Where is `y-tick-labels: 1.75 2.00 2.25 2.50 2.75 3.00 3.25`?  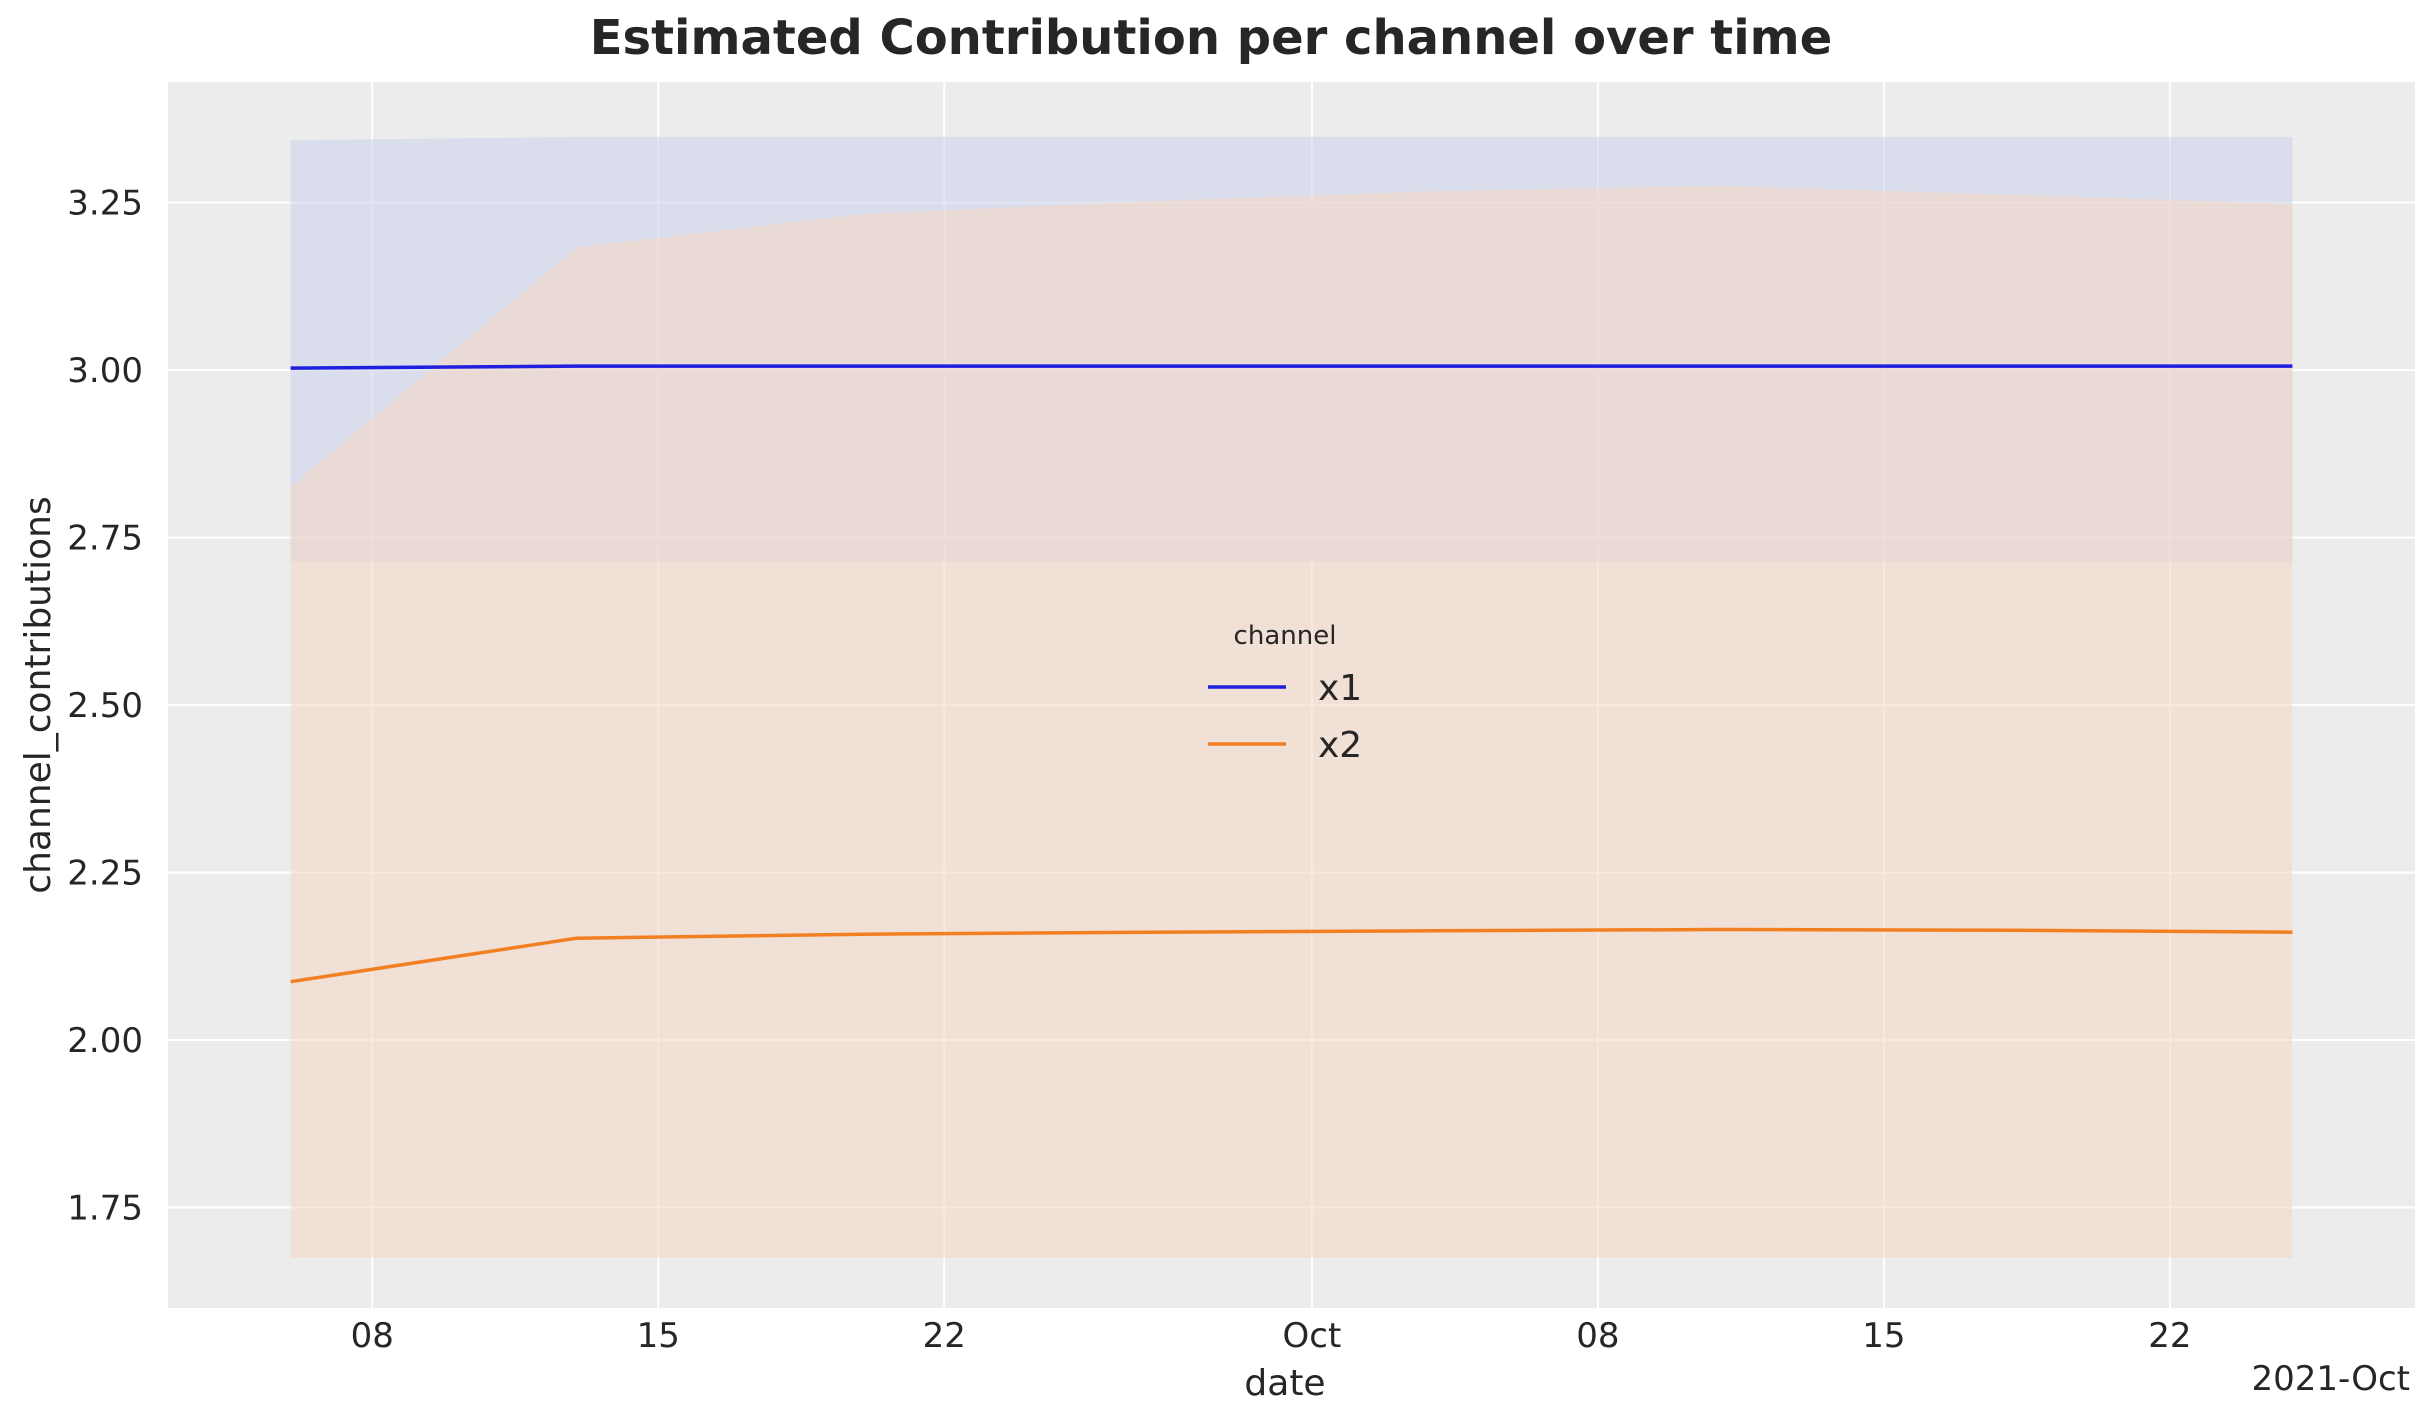
y-tick-labels: 1.75 2.00 2.25 2.50 2.75 3.00 3.25 is located at coordinates (105, 706).